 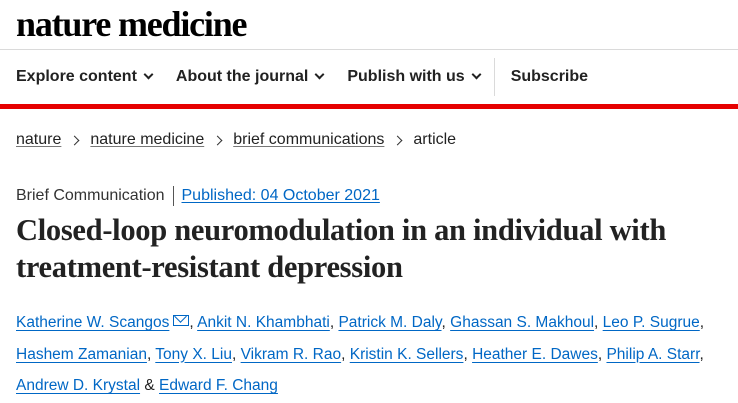 What do you see at coordinates (369, 106) in the screenshot?
I see `accent-bar` at bounding box center [369, 106].